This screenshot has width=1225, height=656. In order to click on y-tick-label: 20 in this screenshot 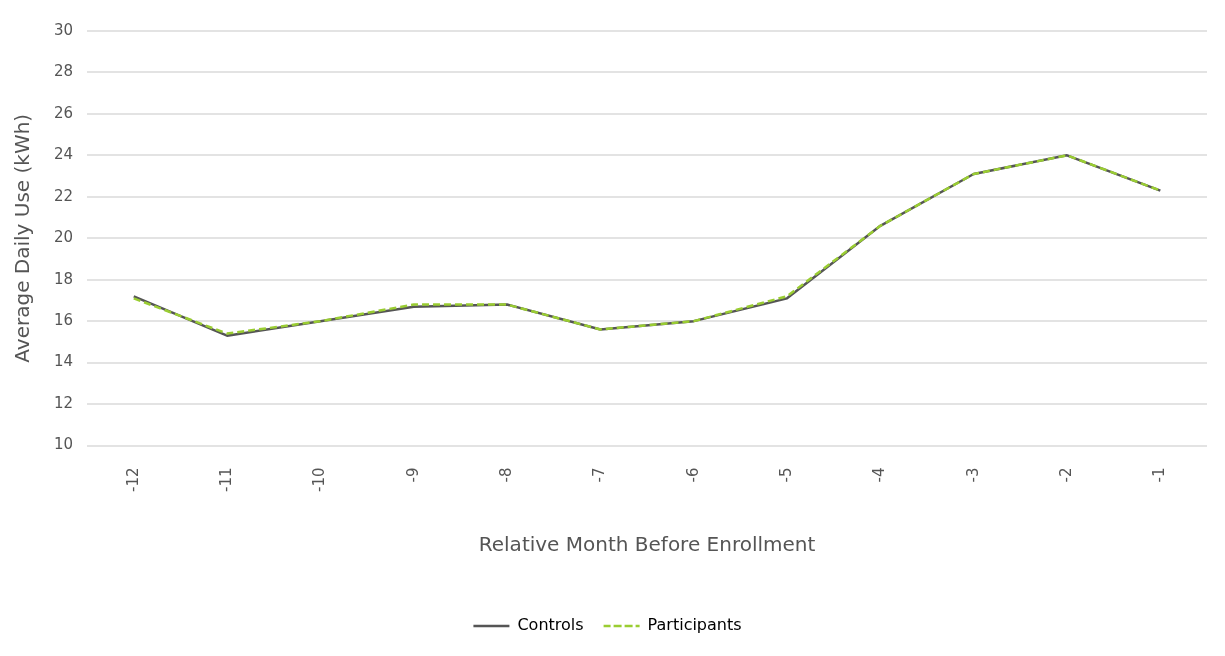, I will do `click(63, 237)`.